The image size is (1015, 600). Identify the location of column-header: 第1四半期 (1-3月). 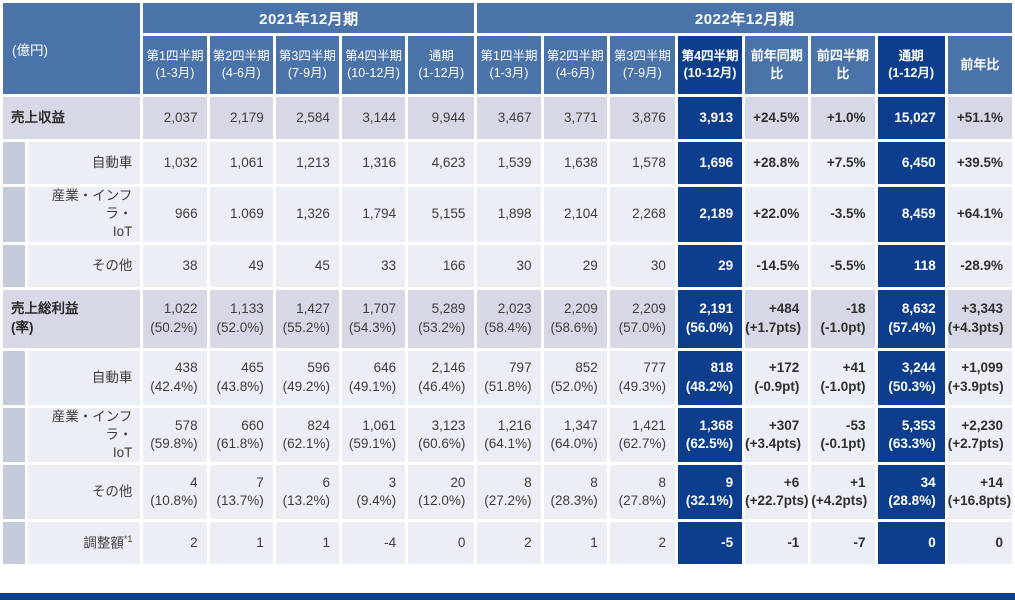
(509, 65).